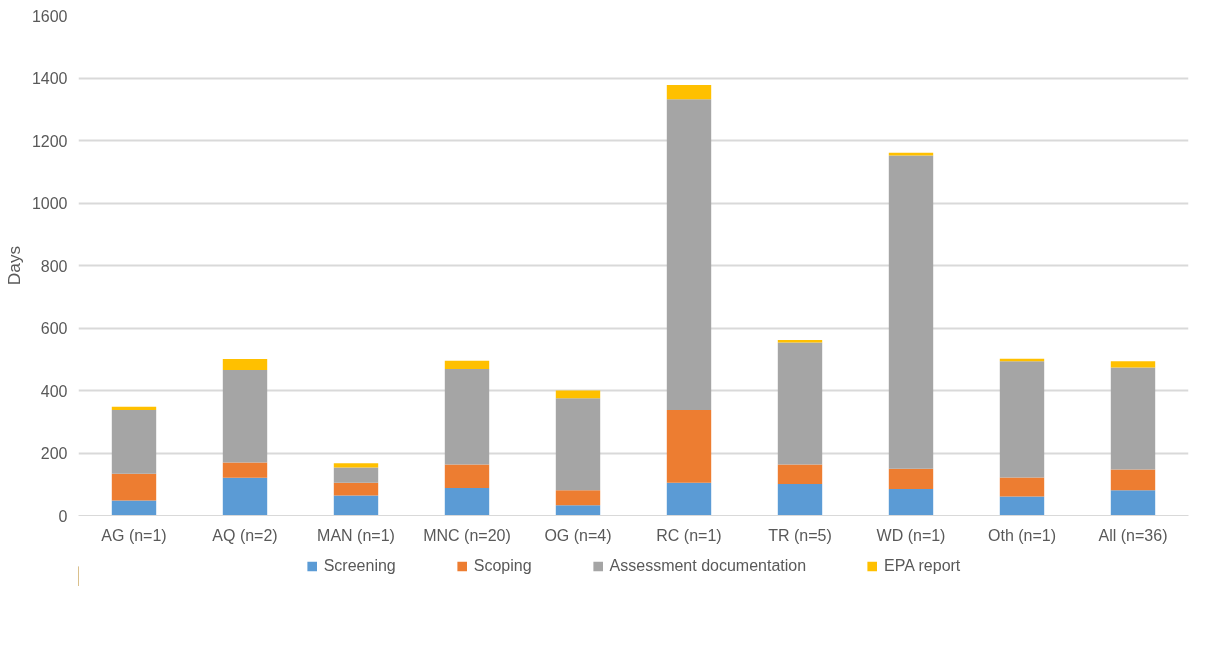  What do you see at coordinates (922, 566) in the screenshot?
I see `legend-label: EPA report` at bounding box center [922, 566].